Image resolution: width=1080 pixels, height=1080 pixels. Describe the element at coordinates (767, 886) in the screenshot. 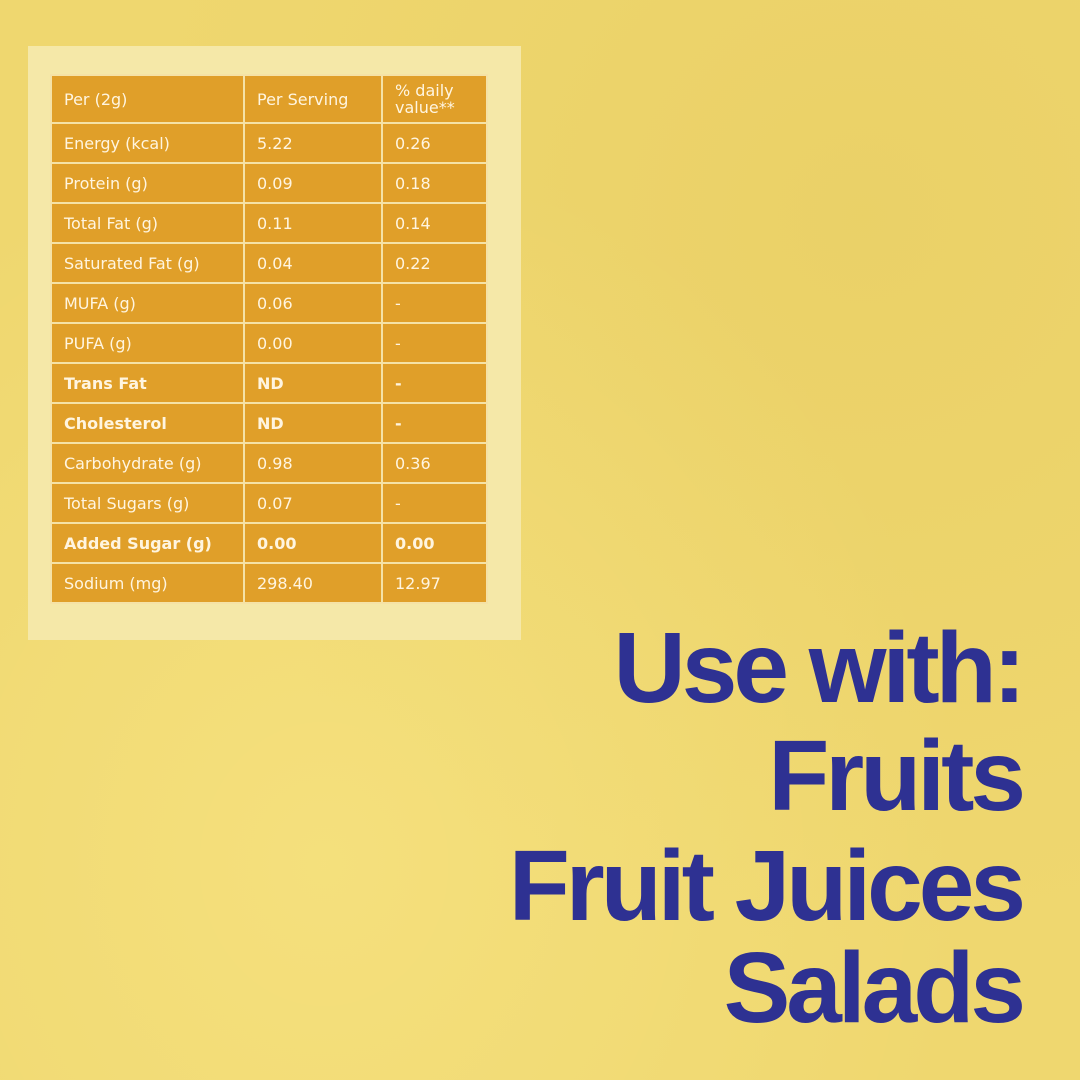

I see `usage-item-fruit-juices: Fruit Juices` at that location.